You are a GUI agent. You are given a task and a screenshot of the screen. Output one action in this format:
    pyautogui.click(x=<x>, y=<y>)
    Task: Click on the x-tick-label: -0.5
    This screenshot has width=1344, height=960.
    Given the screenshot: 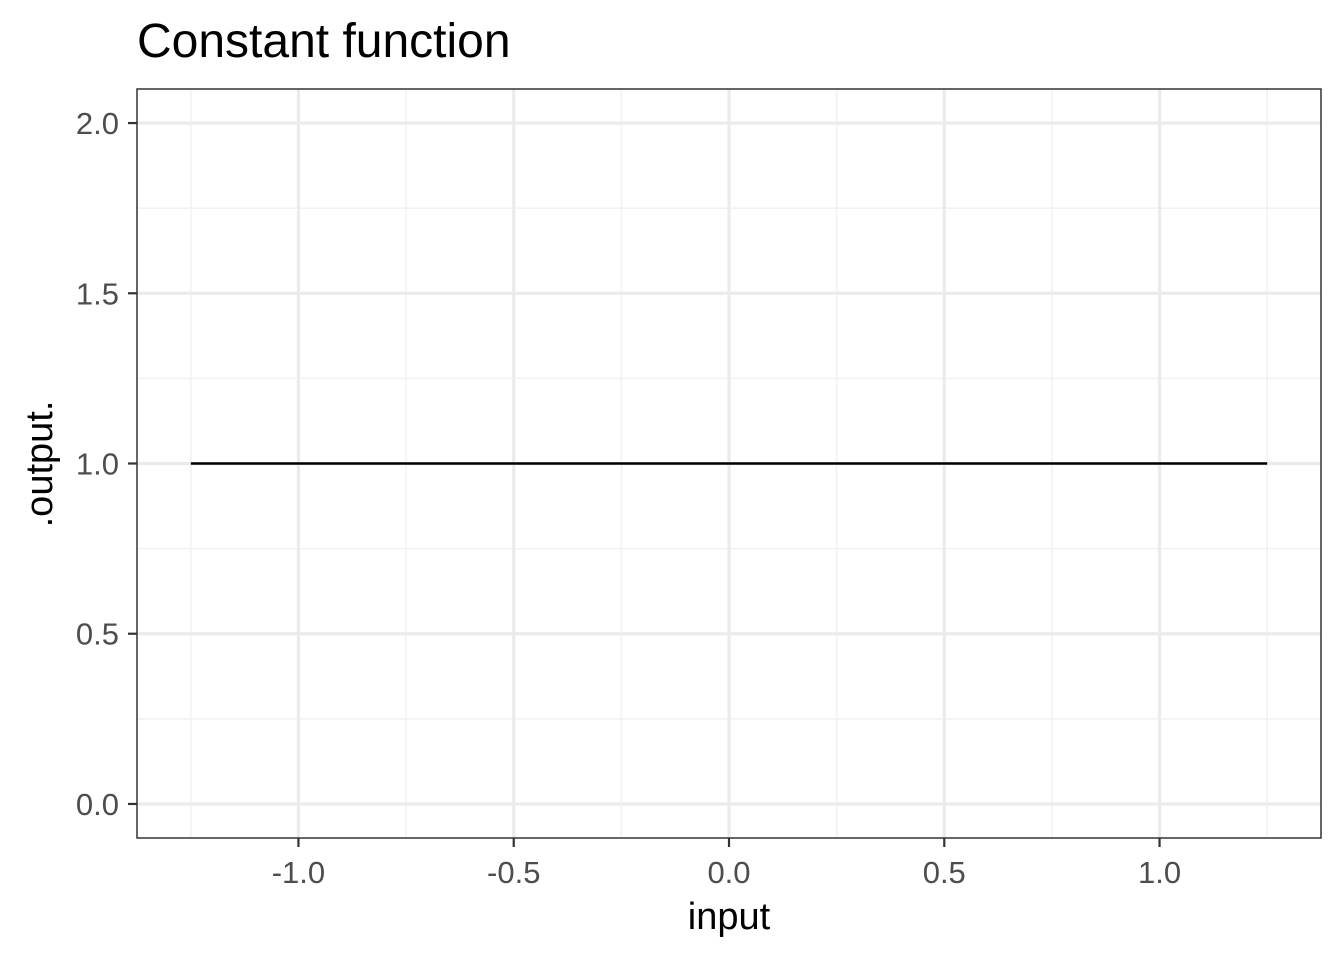 What is the action you would take?
    pyautogui.click(x=513, y=872)
    